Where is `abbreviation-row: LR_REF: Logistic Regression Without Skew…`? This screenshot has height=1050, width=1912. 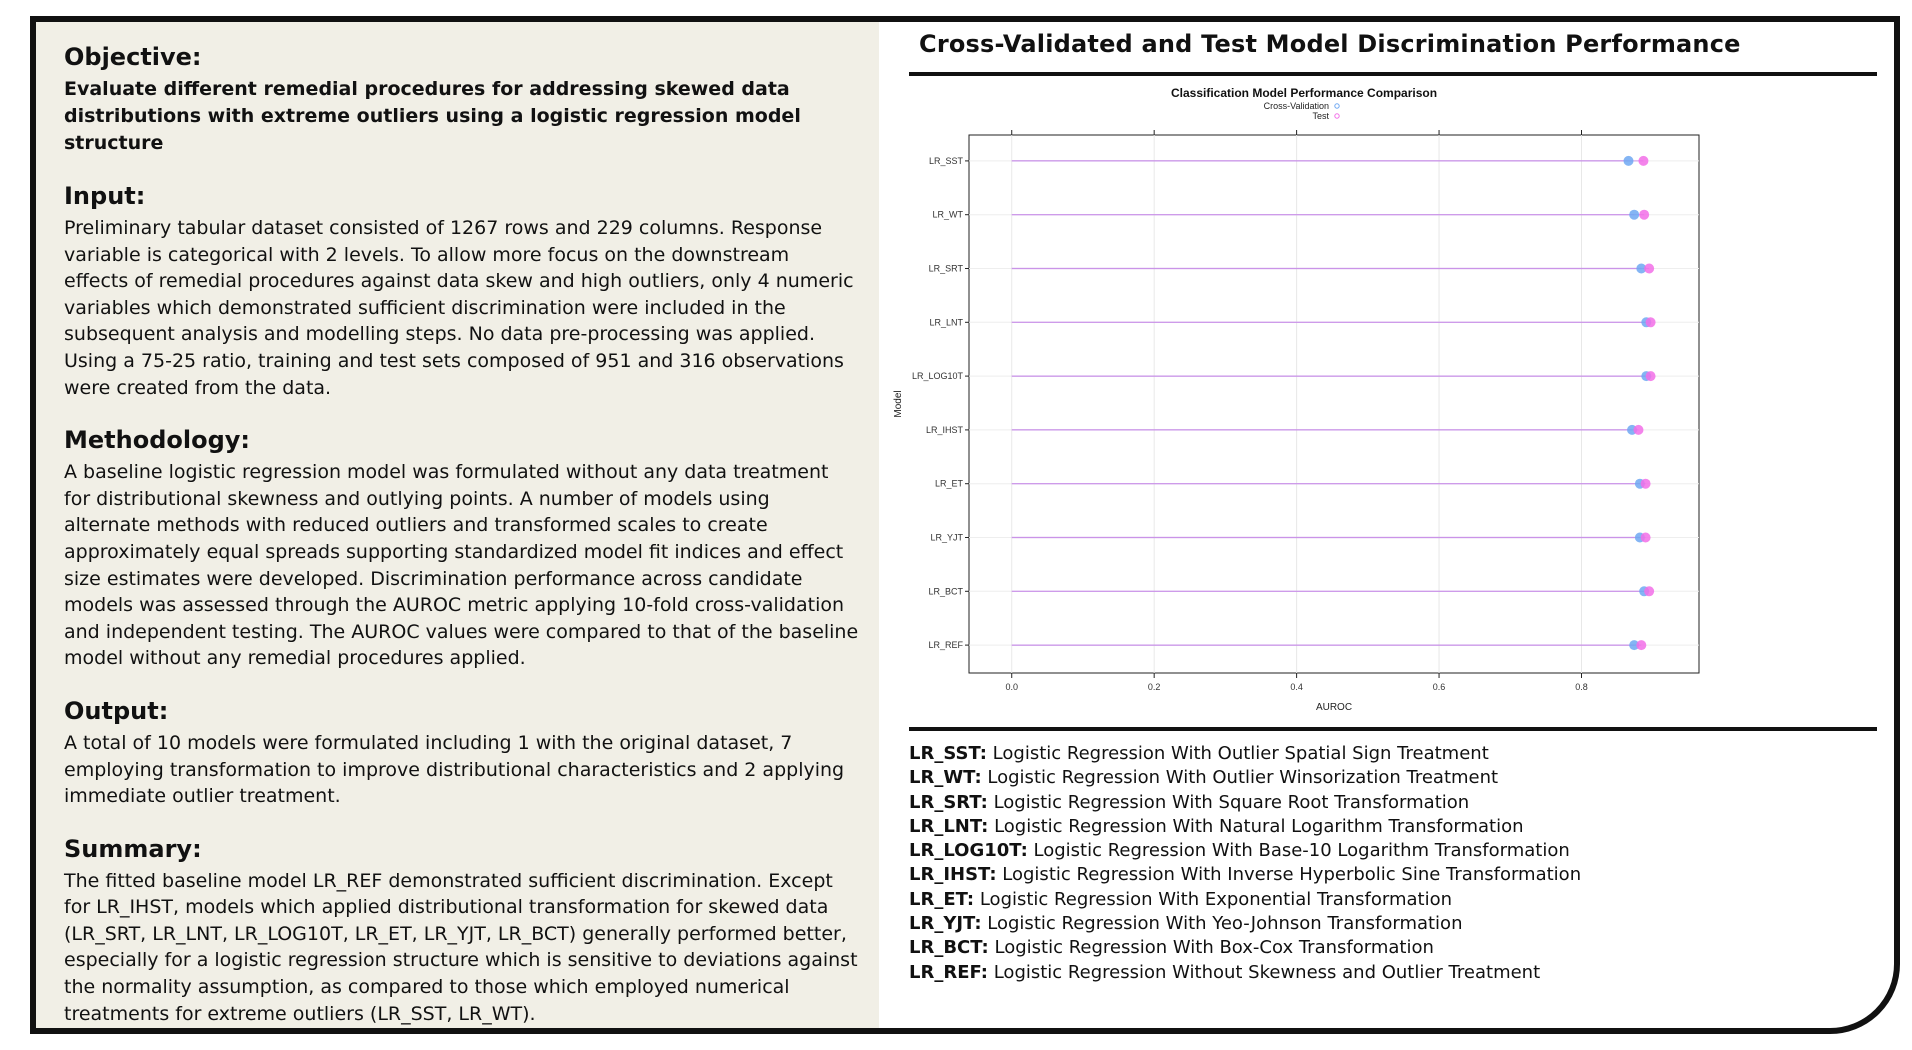
abbreviation-row: LR_REF: Logistic Regression Without Skew… is located at coordinates (1245, 973).